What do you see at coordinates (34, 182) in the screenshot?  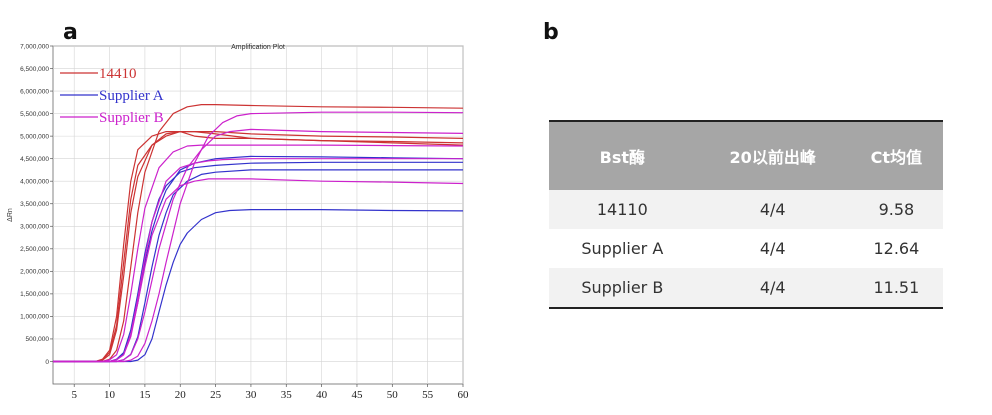 I see `y-tick-label: 4,000,000` at bounding box center [34, 182].